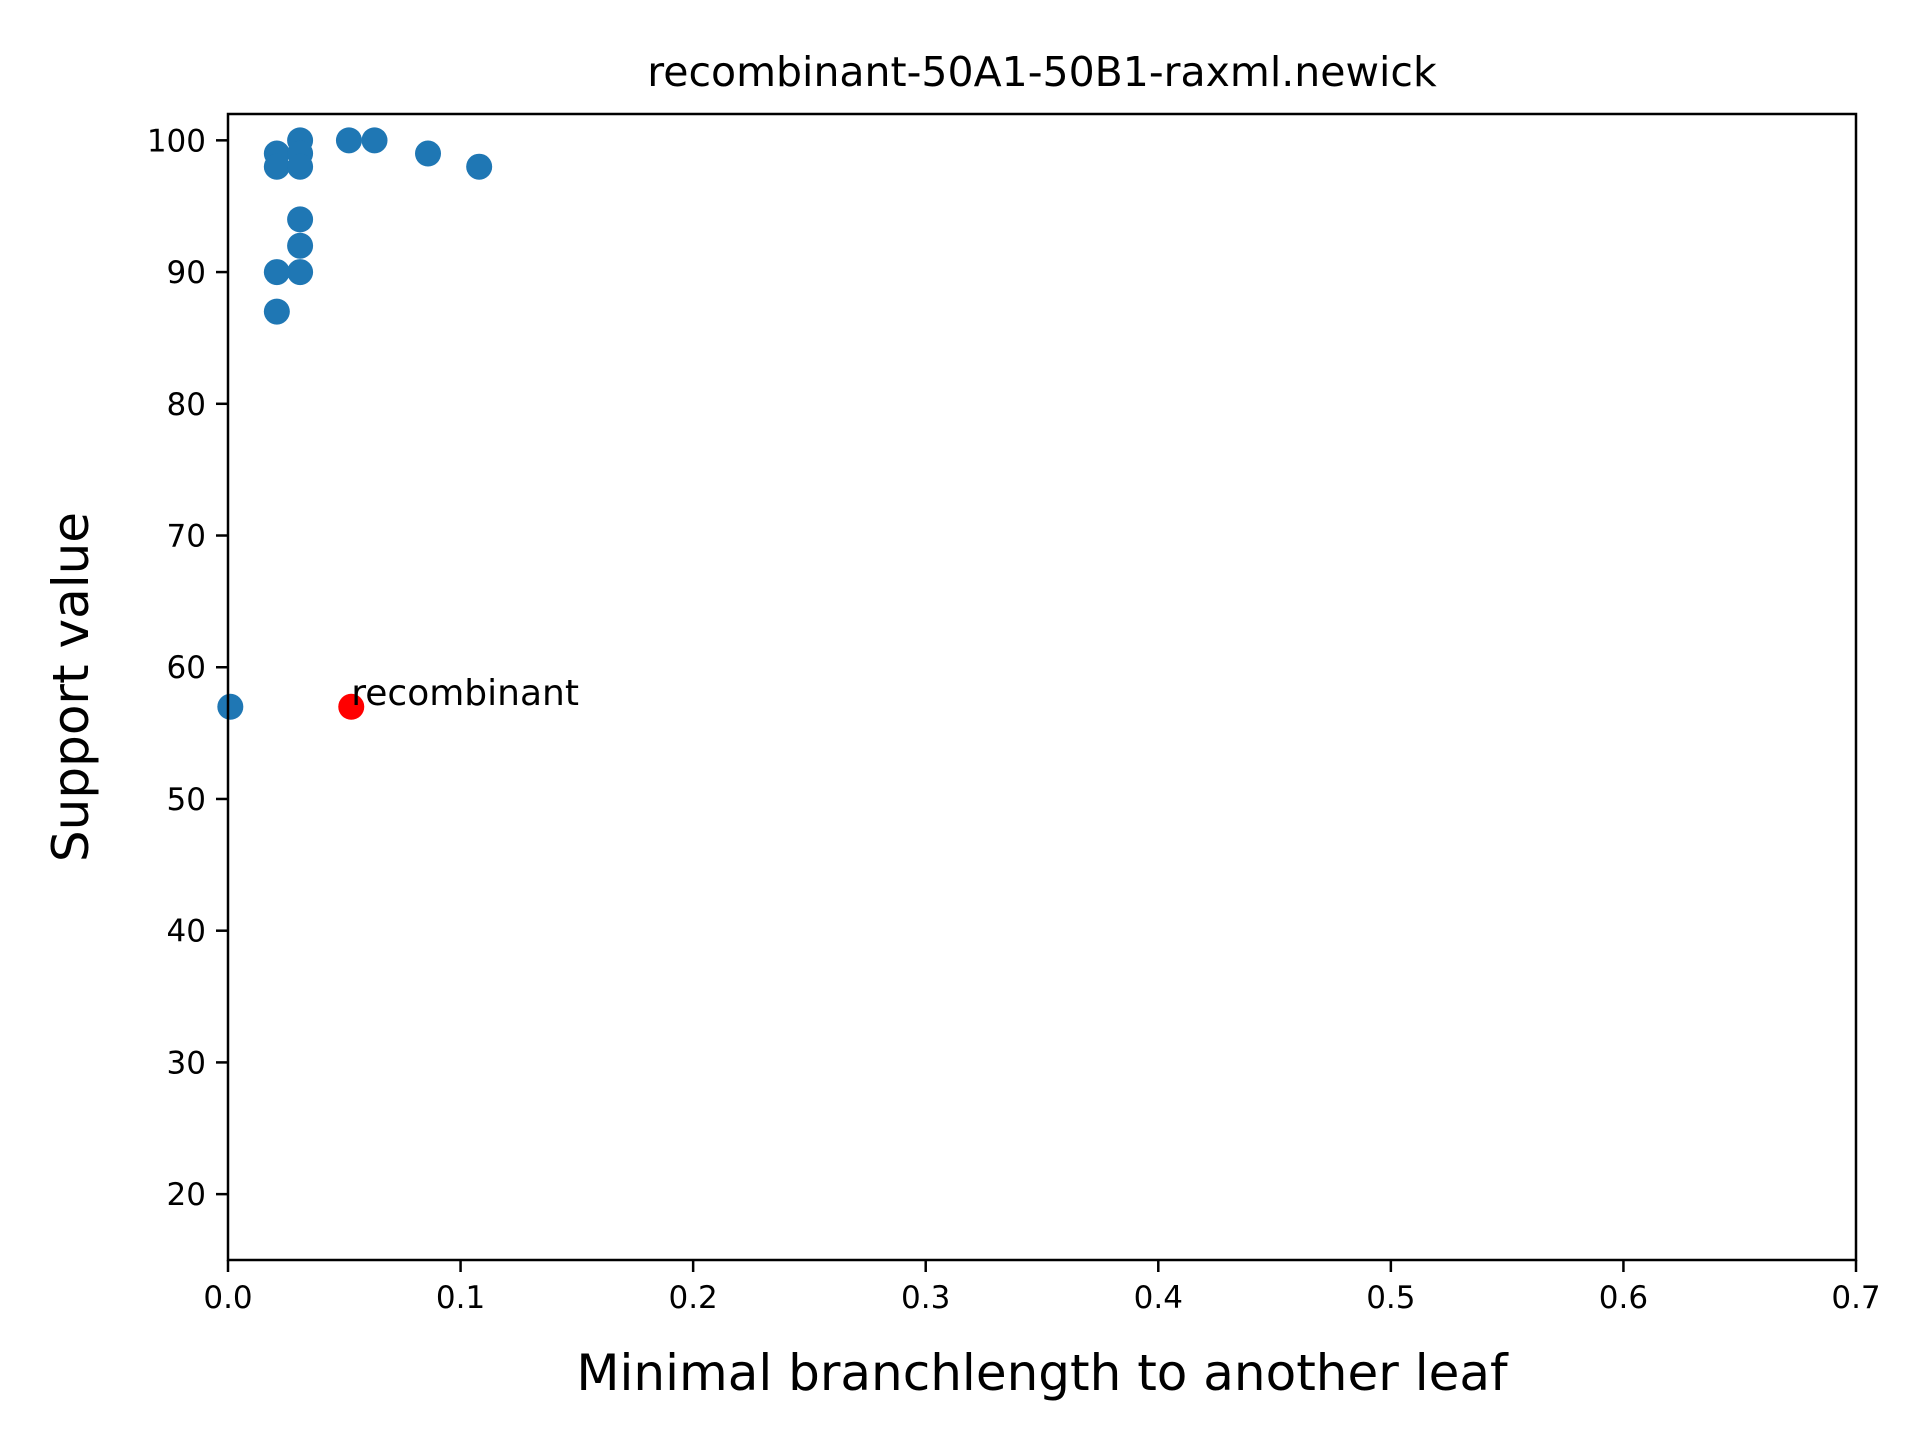  What do you see at coordinates (71, 687) in the screenshot?
I see `y-axis-label: Support value` at bounding box center [71, 687].